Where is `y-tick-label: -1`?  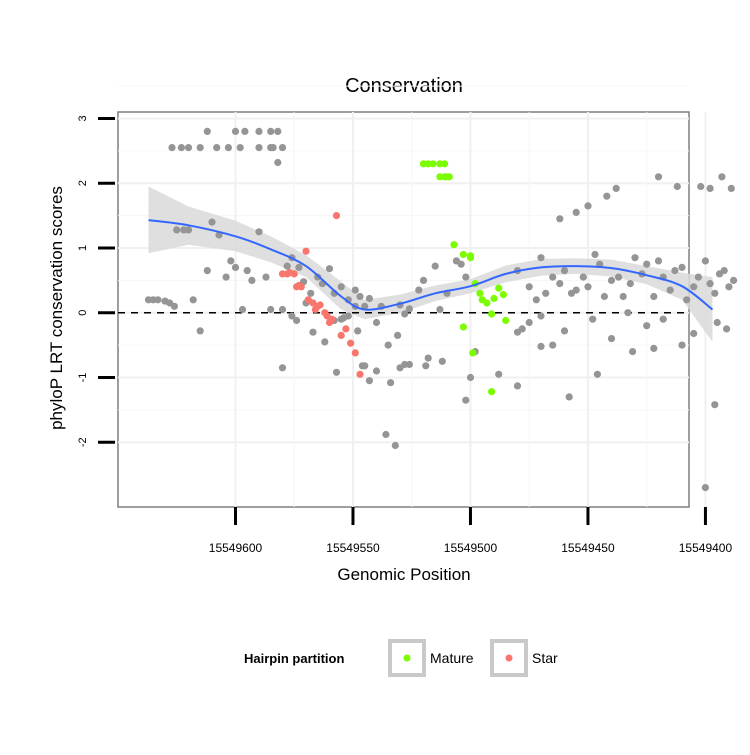 y-tick-label: -1 is located at coordinates (83, 378).